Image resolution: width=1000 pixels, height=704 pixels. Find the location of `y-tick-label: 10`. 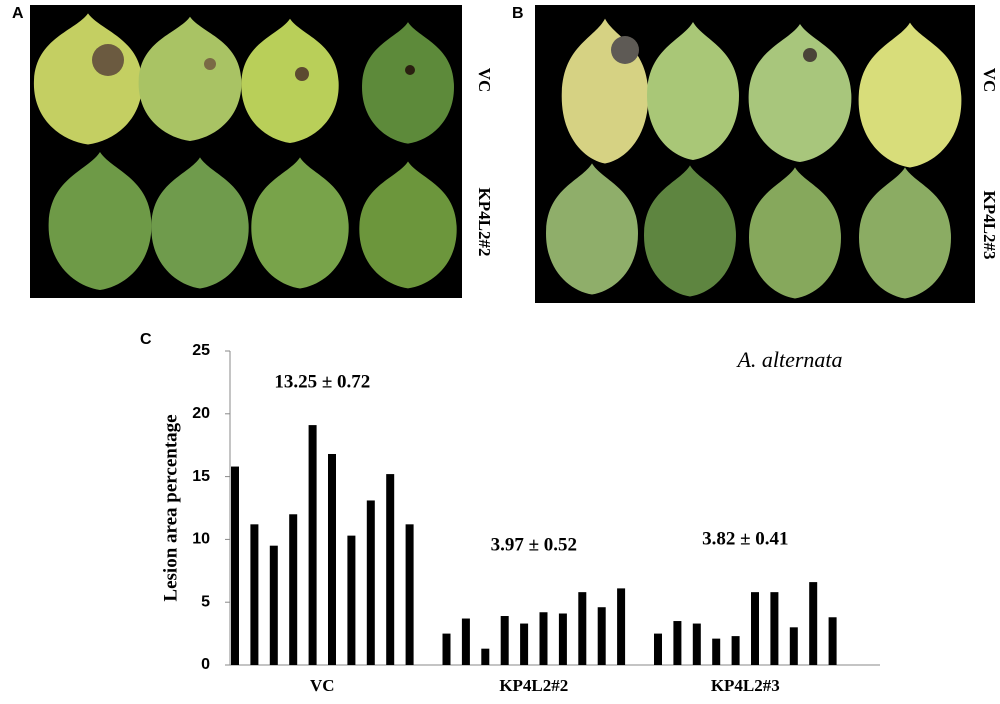

y-tick-label: 10 is located at coordinates (201, 539).